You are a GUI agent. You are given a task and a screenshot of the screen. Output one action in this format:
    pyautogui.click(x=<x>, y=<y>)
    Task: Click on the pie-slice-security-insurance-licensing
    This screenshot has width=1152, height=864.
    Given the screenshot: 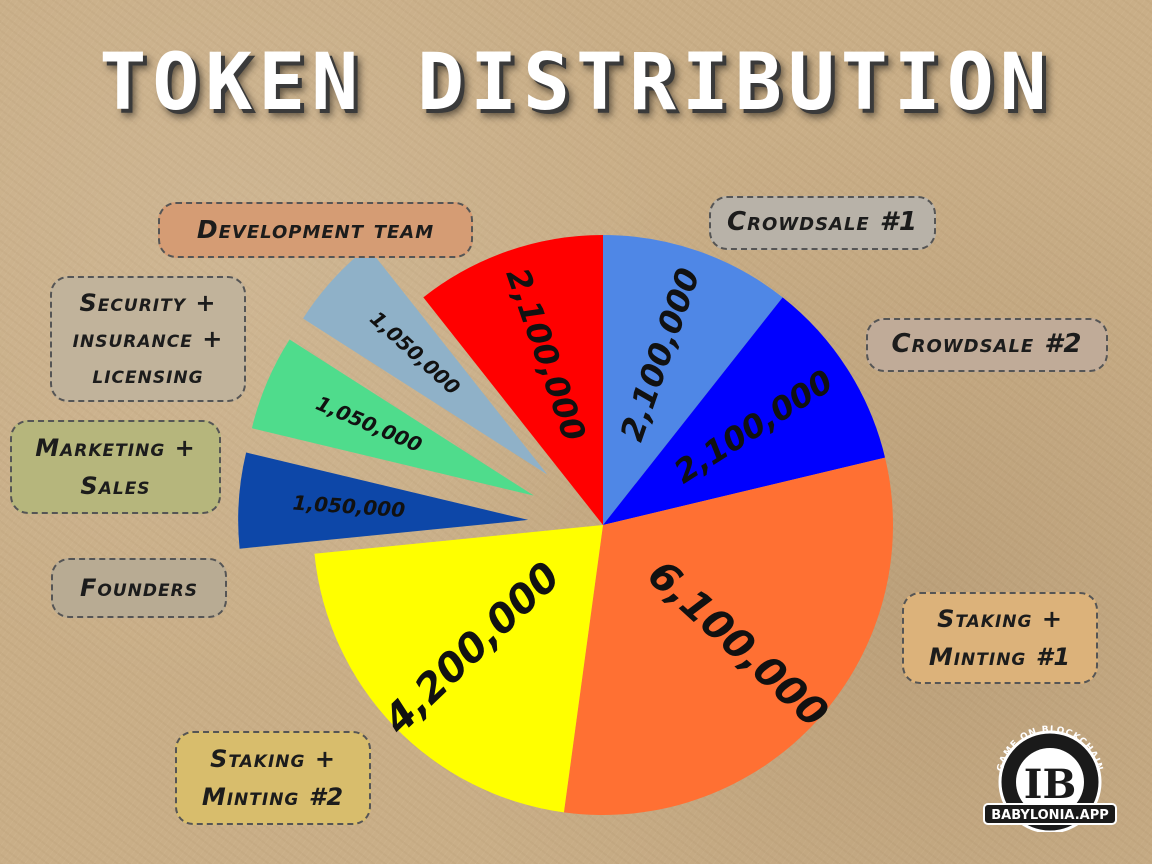 What is the action you would take?
    pyautogui.click(x=425, y=361)
    